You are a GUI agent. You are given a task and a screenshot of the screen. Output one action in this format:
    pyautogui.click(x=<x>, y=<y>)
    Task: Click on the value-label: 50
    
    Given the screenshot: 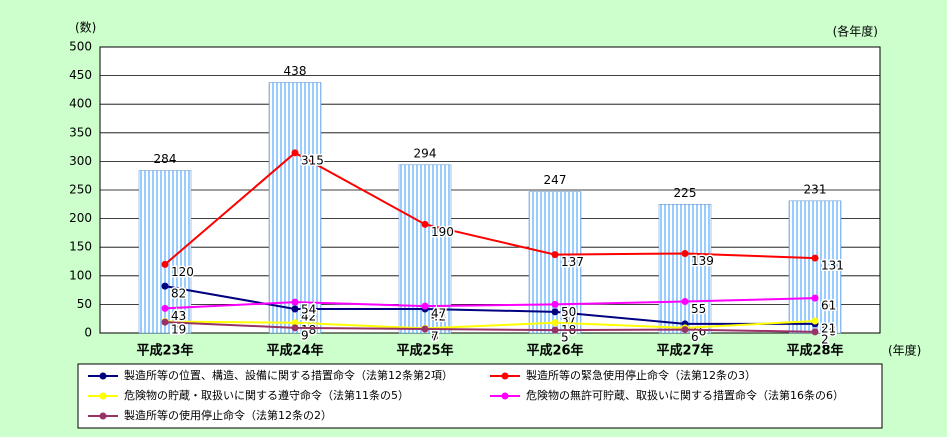 What is the action you would take?
    pyautogui.click(x=568, y=312)
    